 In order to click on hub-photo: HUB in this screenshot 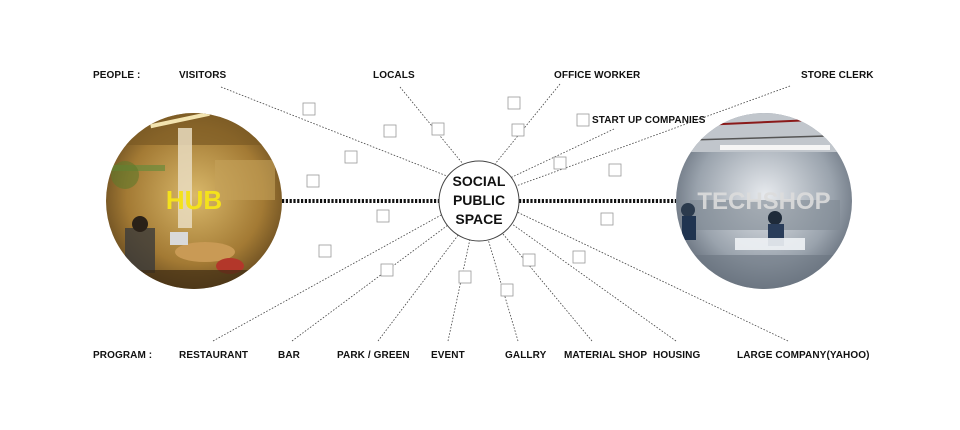, I will do `click(194, 201)`.